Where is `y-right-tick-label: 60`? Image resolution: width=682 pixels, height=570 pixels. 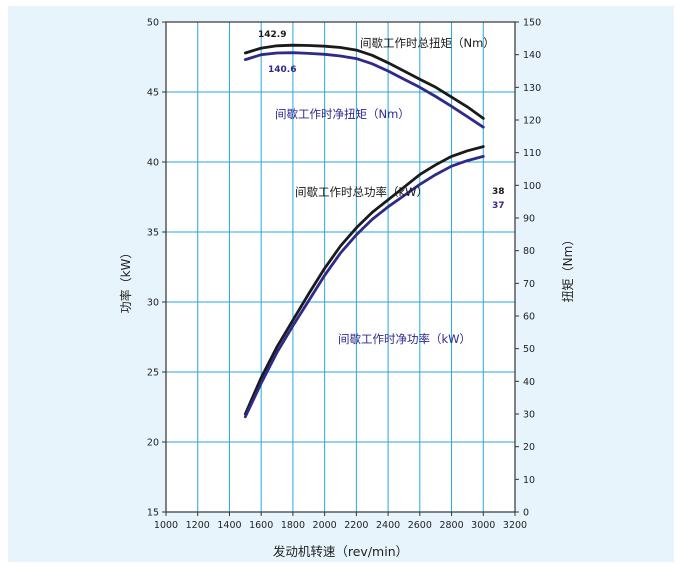
y-right-tick-label: 60 is located at coordinates (529, 317).